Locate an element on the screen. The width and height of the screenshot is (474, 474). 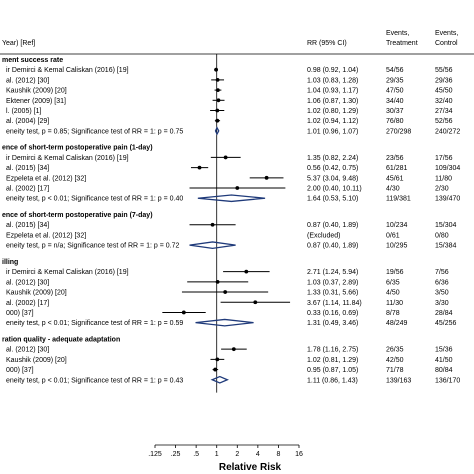
study-events-control: 11/80 is located at coordinates (443, 178).